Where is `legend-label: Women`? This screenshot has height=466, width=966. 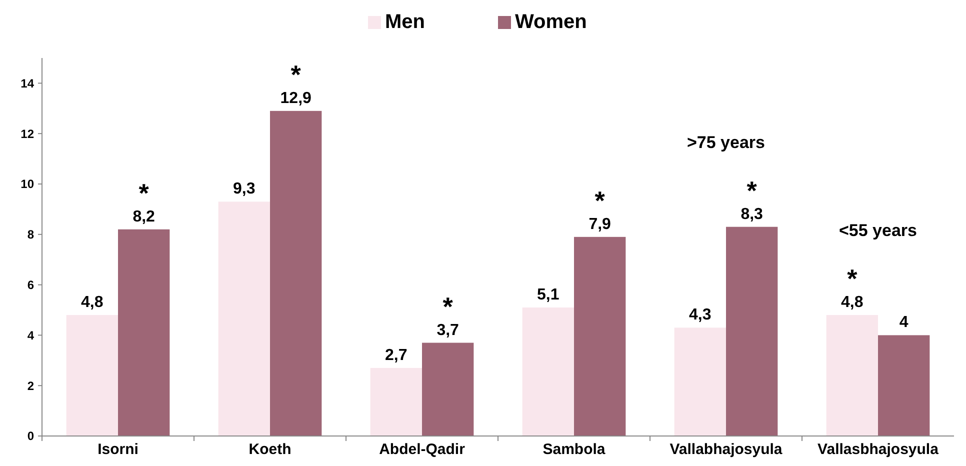 legend-label: Women is located at coordinates (551, 22).